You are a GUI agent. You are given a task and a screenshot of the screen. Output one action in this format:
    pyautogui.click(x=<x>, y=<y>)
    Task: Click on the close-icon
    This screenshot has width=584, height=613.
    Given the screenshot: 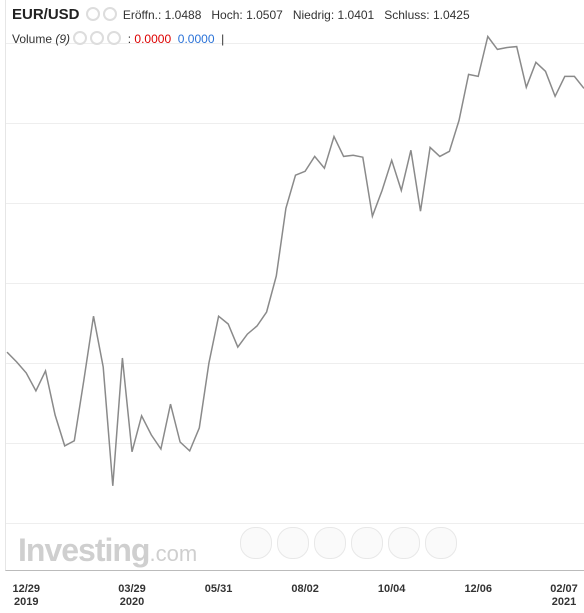 What is the action you would take?
    pyautogui.click(x=114, y=38)
    